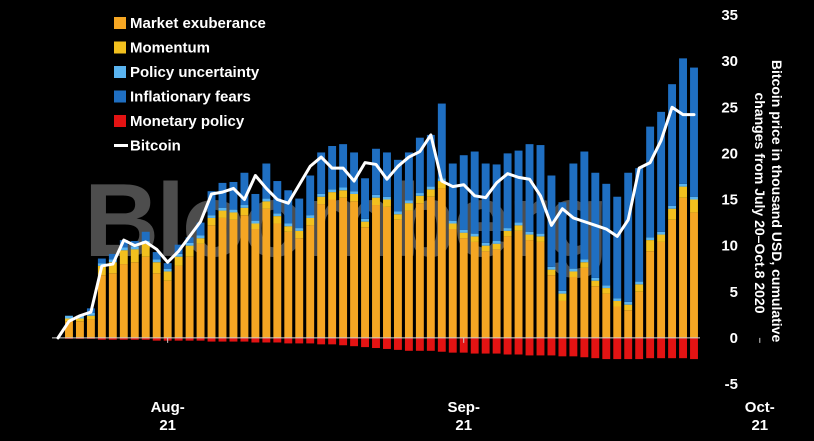 This screenshot has height=441, width=814. I want to click on y-tick-label: 5, so click(734, 292).